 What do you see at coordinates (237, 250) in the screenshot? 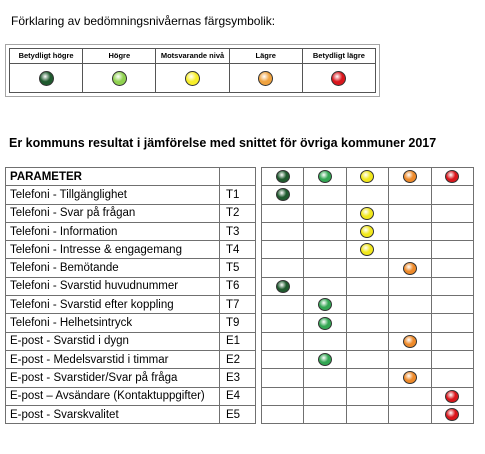
I see `parameter-code: T4` at bounding box center [237, 250].